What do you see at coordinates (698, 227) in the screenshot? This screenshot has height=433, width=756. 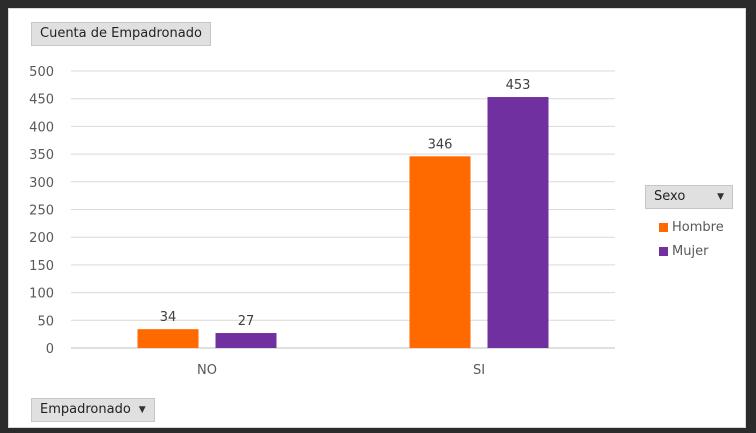 I see `legend-label-hombre: Hombre` at bounding box center [698, 227].